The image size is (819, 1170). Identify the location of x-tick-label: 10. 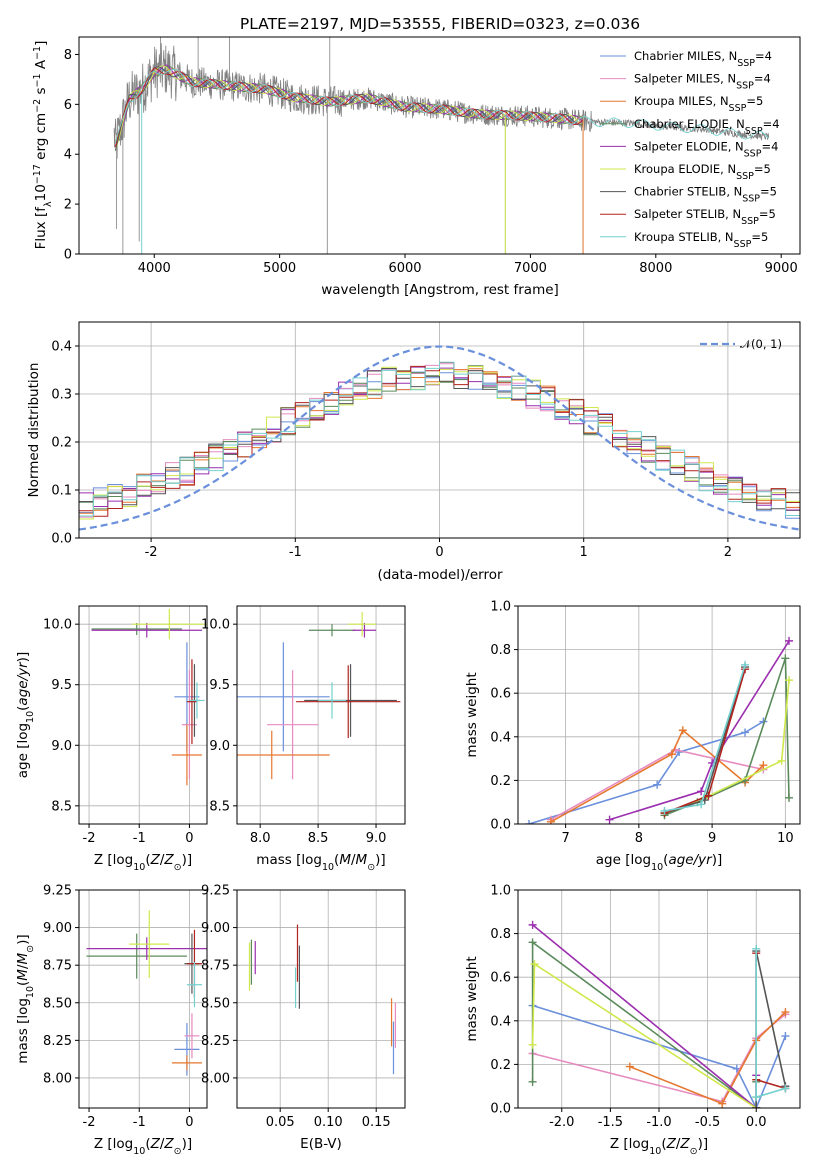
(785, 838).